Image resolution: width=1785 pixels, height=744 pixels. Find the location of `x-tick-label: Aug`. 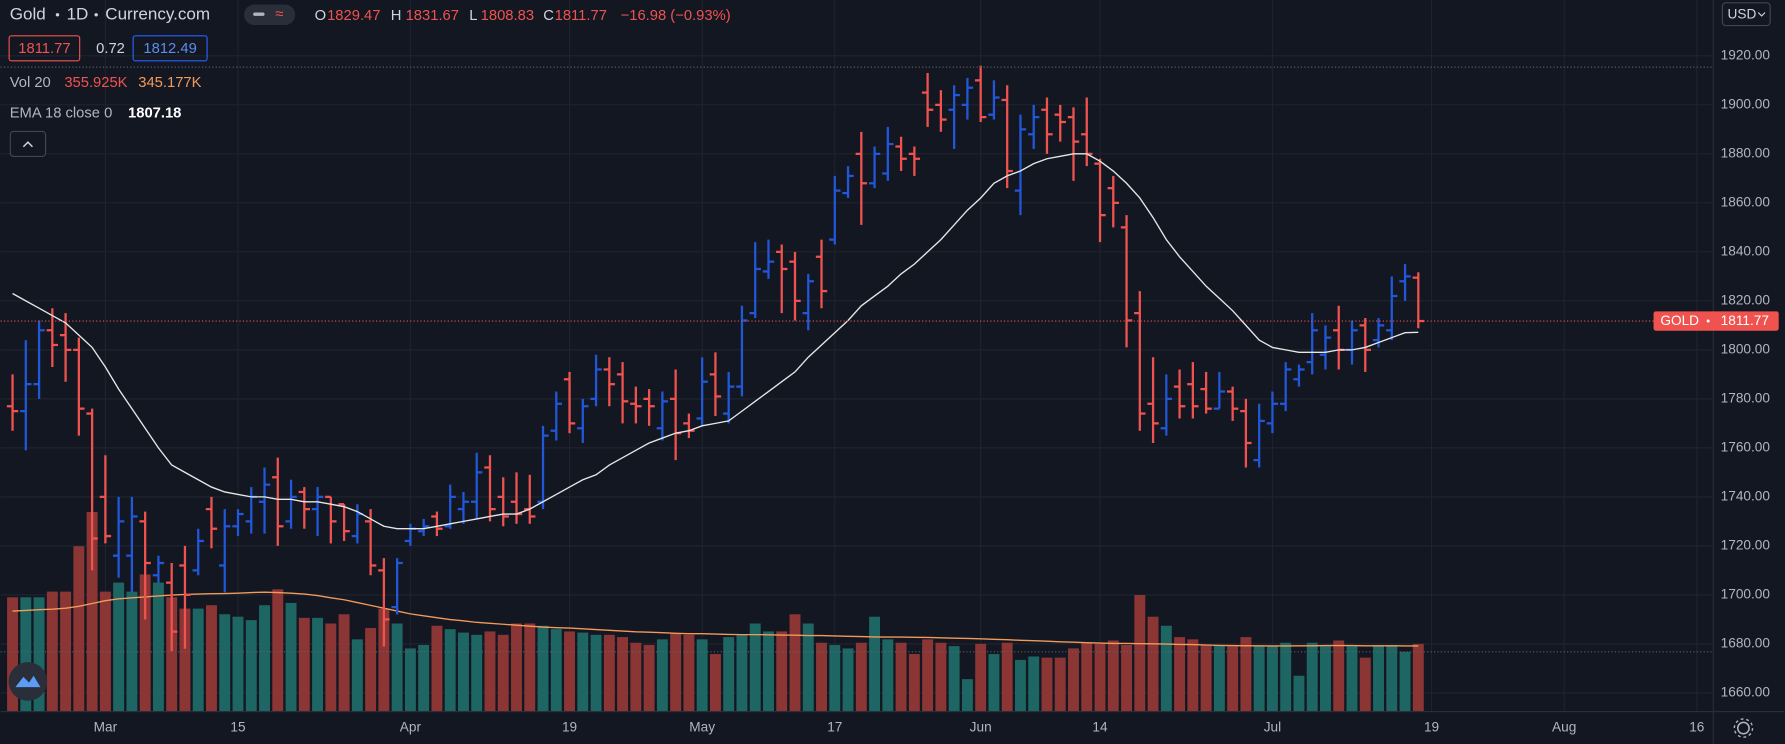

x-tick-label: Aug is located at coordinates (1564, 727).